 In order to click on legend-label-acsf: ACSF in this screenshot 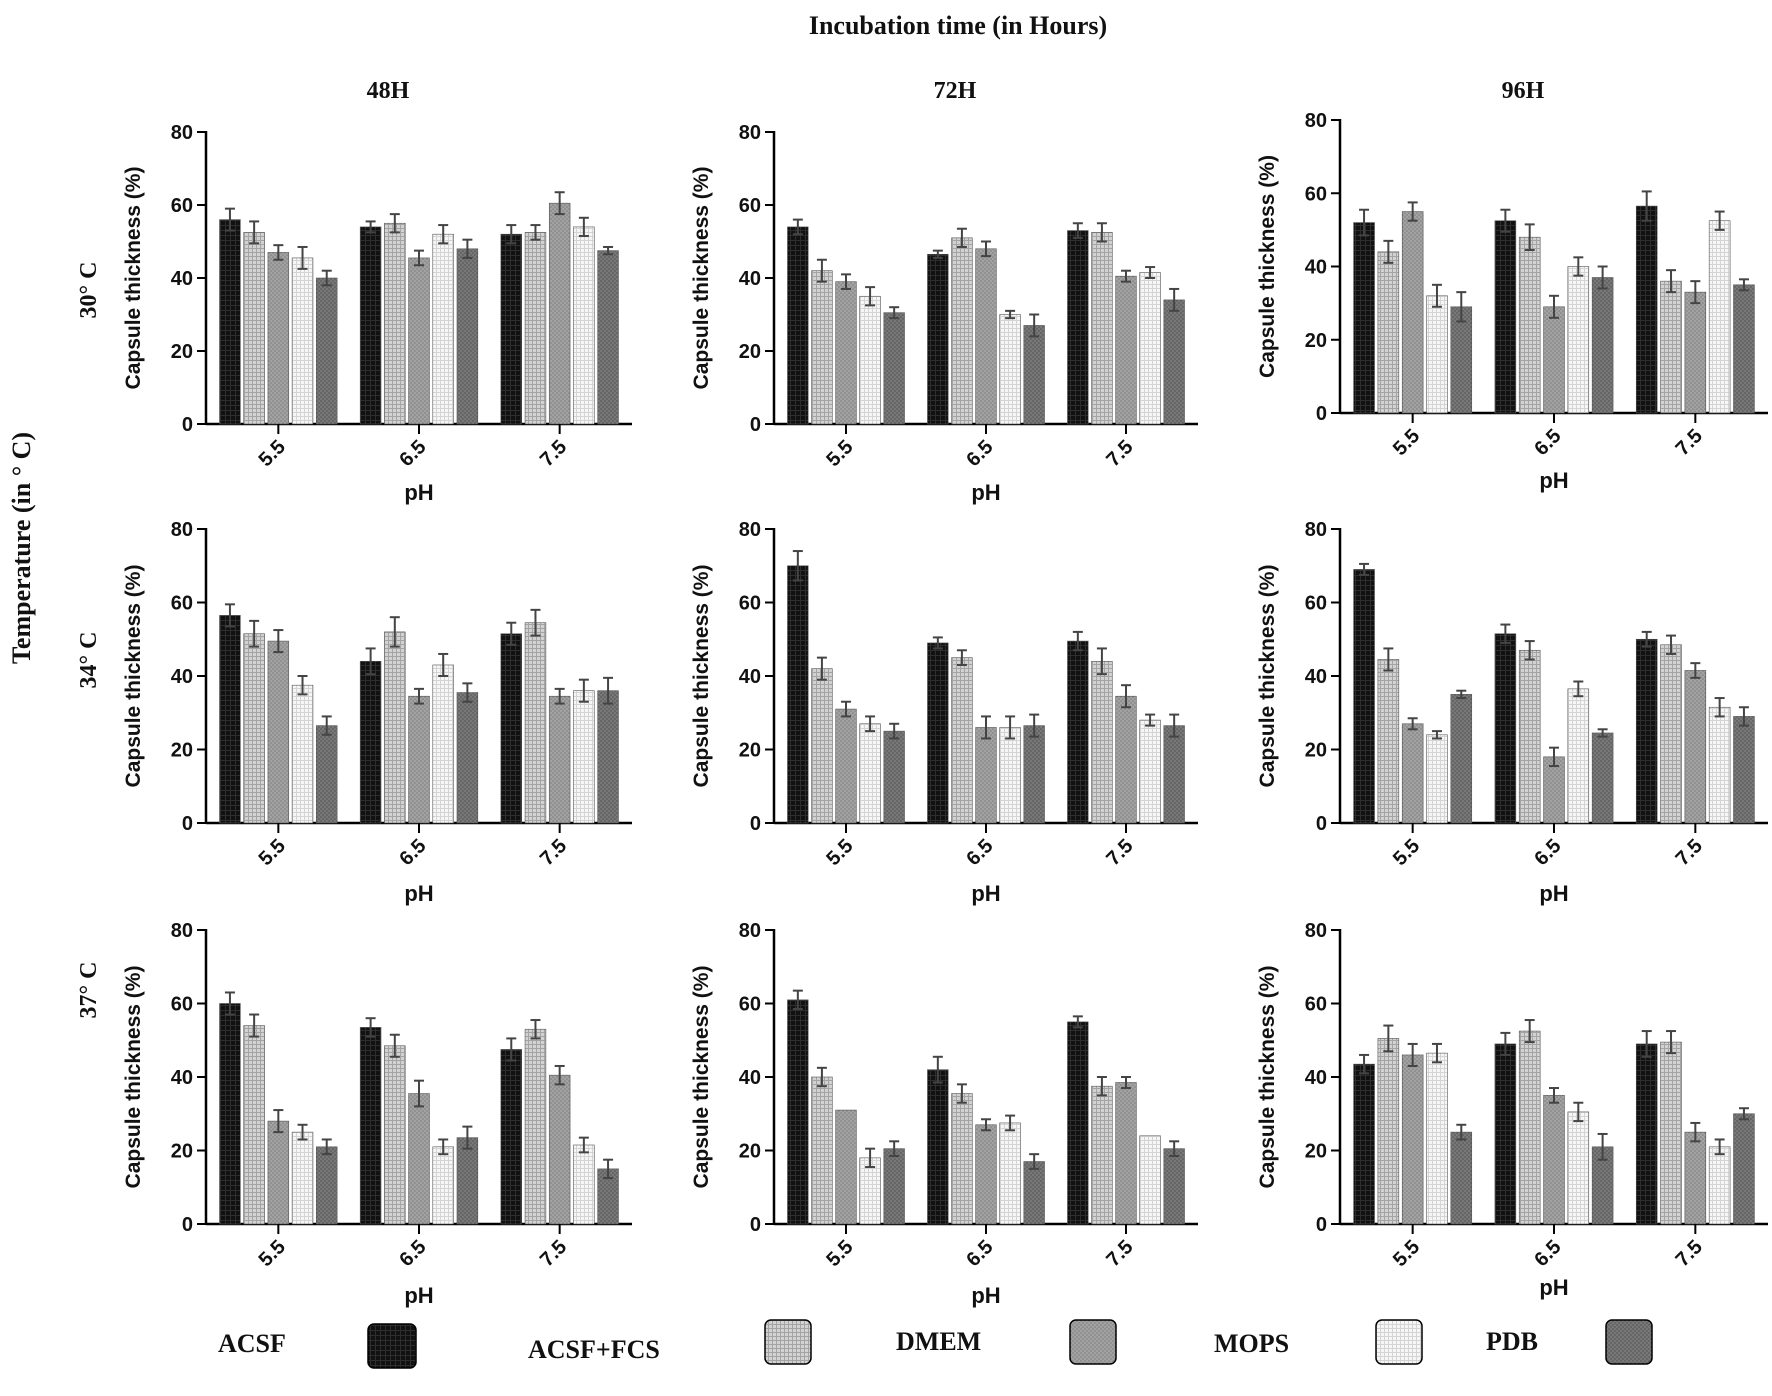, I will do `click(252, 1343)`.